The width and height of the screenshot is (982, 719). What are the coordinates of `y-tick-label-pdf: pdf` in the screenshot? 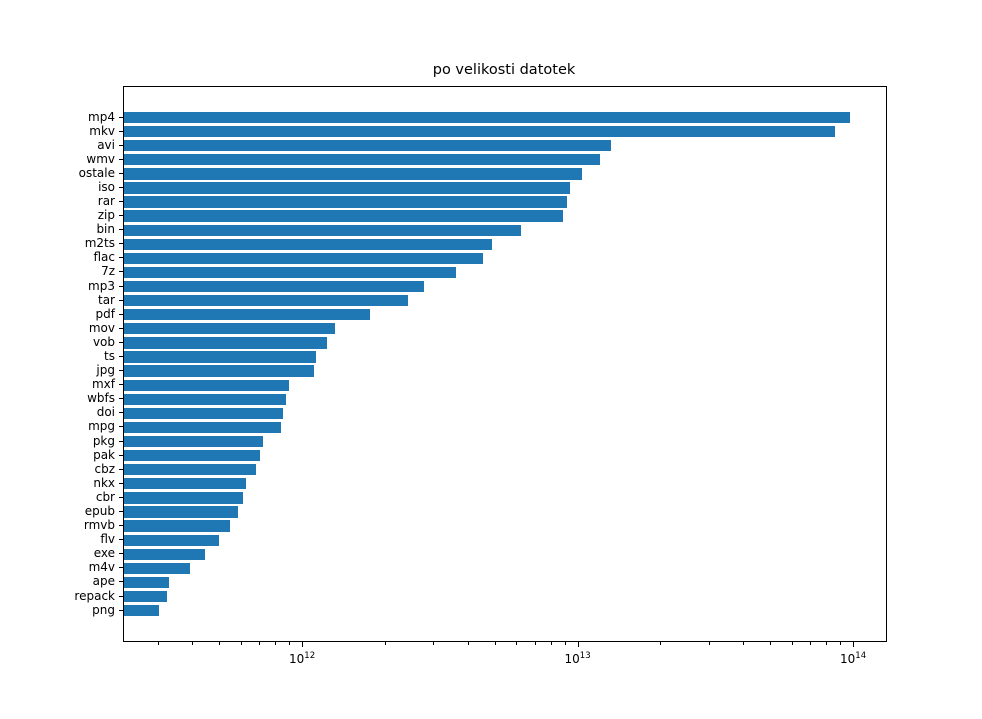 It's located at (105, 313).